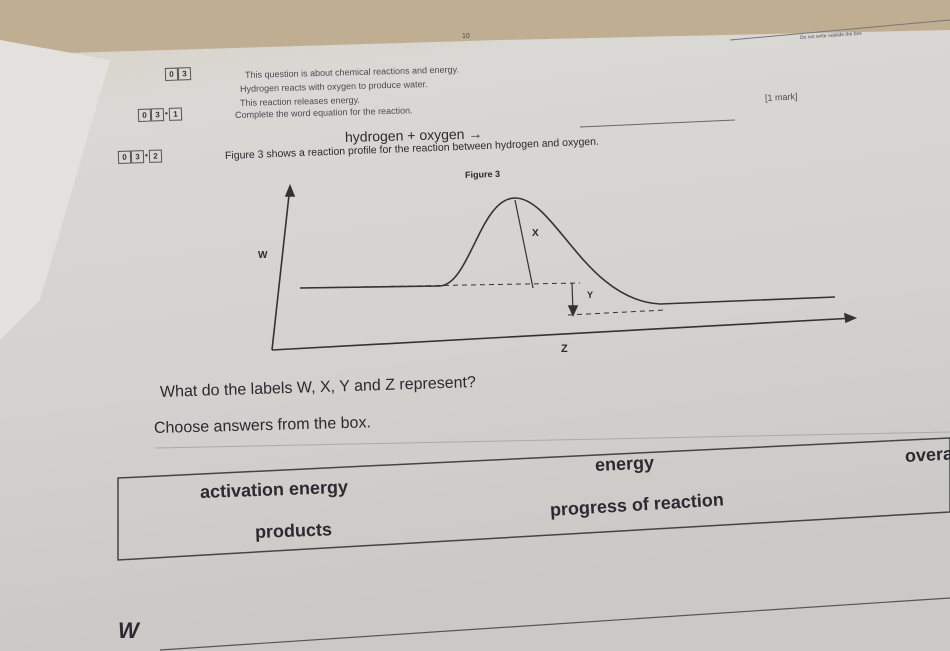 The width and height of the screenshot is (950, 651). What do you see at coordinates (563, 334) in the screenshot?
I see `x-axis` at bounding box center [563, 334].